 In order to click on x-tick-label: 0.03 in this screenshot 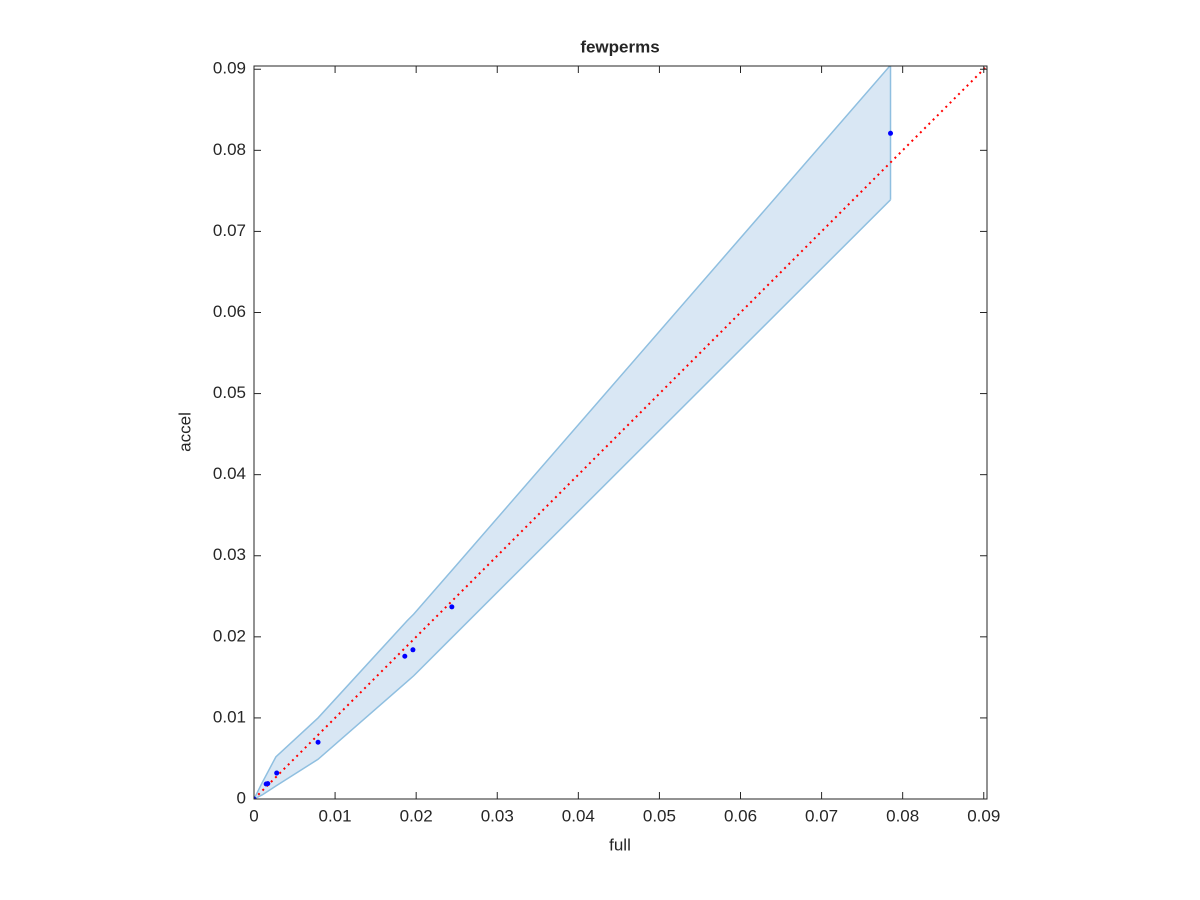, I will do `click(497, 815)`.